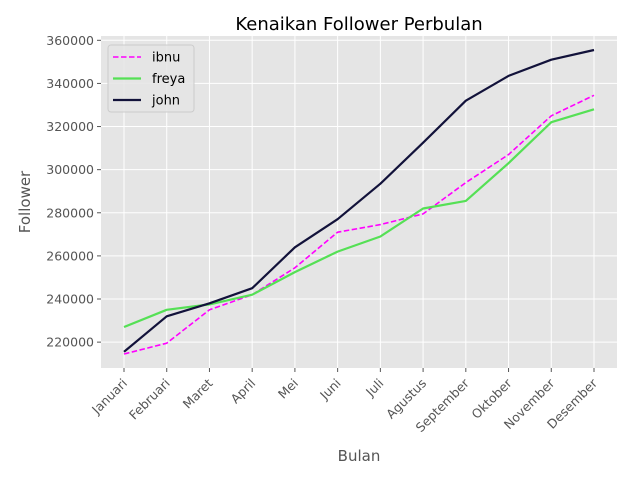 Image resolution: width=640 pixels, height=480 pixels. I want to click on x-tick-label: April, so click(242, 391).